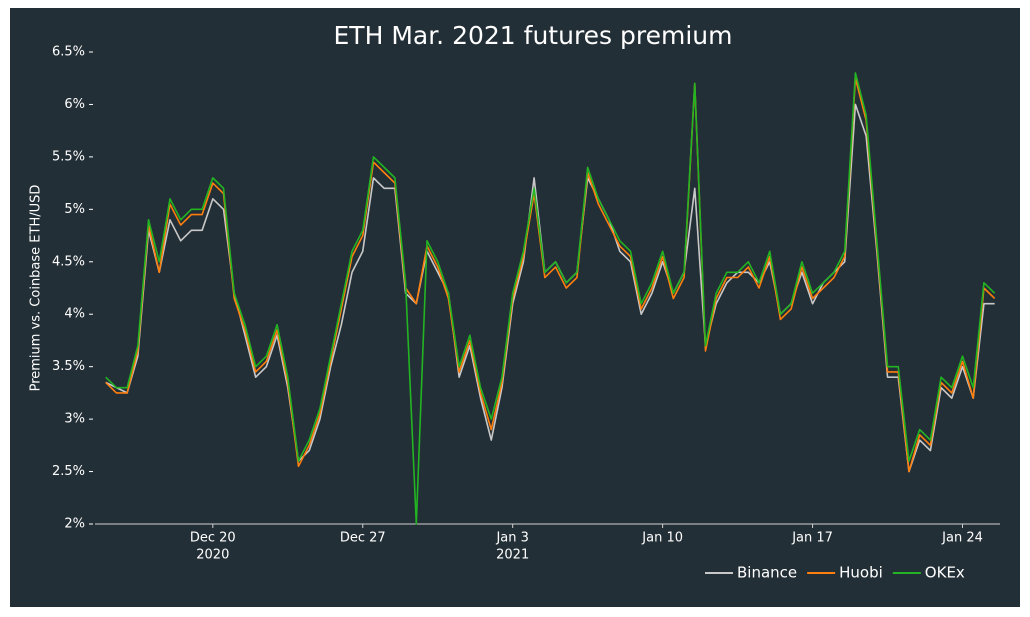 The width and height of the screenshot is (1030, 617). What do you see at coordinates (662, 538) in the screenshot?
I see `x-tick-label: Jan 10` at bounding box center [662, 538].